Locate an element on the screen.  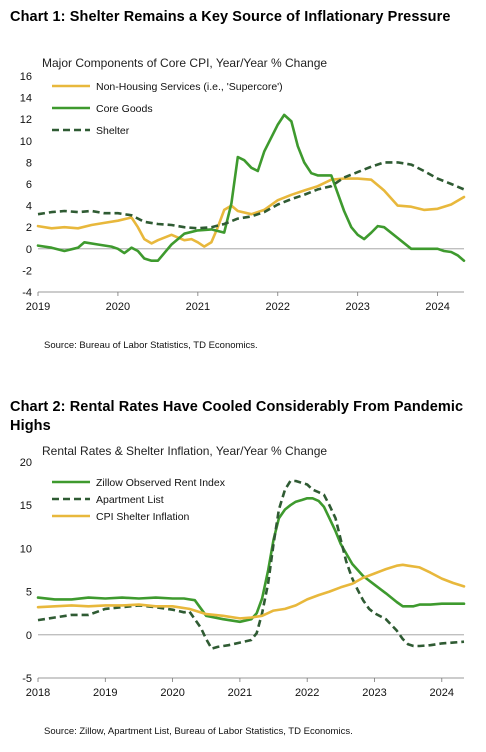
y-tick-label: 20 is located at coordinates (26, 463).